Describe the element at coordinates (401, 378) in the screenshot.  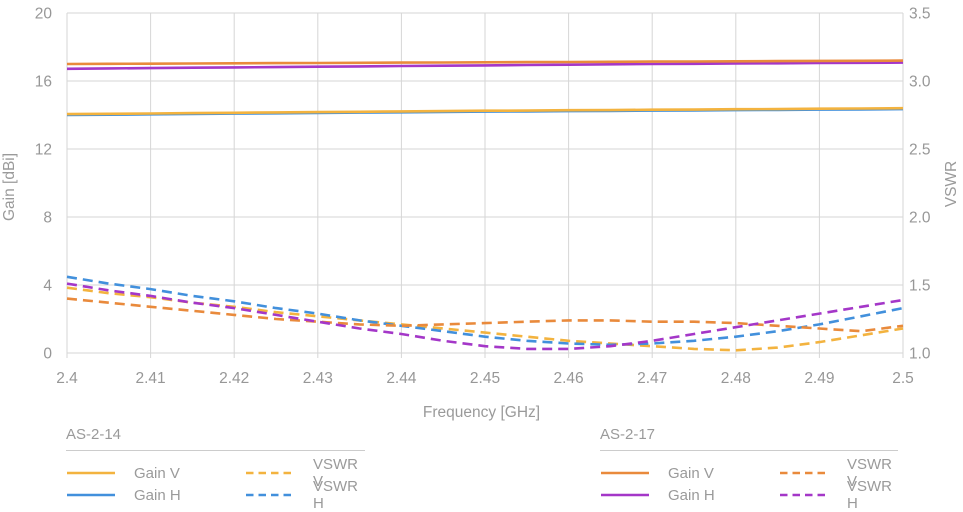
I see `x-tick-label: 2.44` at that location.